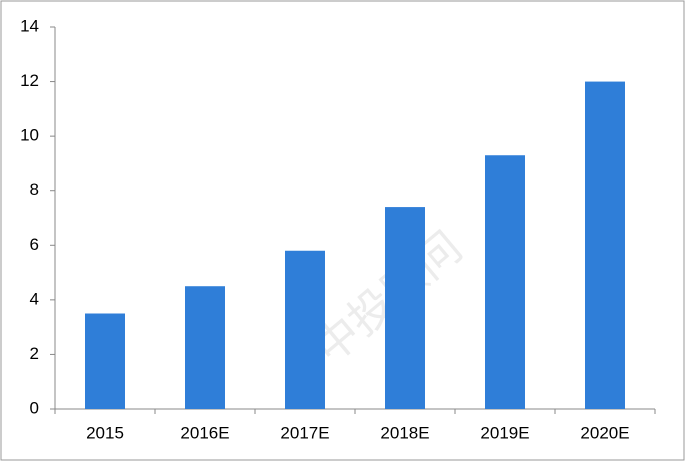 Image resolution: width=685 pixels, height=461 pixels. I want to click on y-tick-label: 4, so click(34, 298).